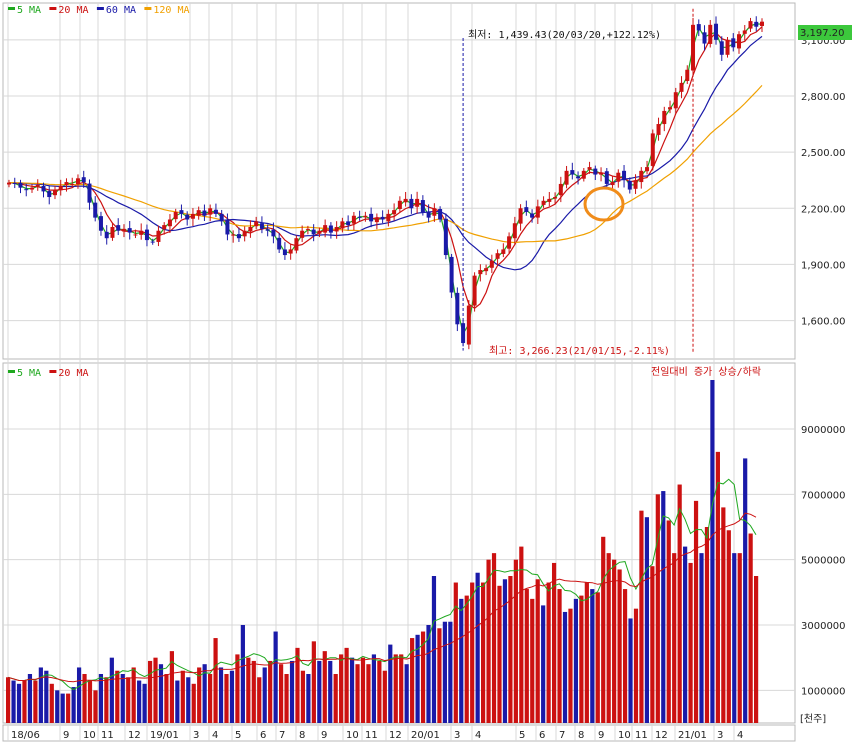 Image resolution: width=855 pixels, height=743 pixels. What do you see at coordinates (89, 735) in the screenshot?
I see `x-tick-label: 10` at bounding box center [89, 735].